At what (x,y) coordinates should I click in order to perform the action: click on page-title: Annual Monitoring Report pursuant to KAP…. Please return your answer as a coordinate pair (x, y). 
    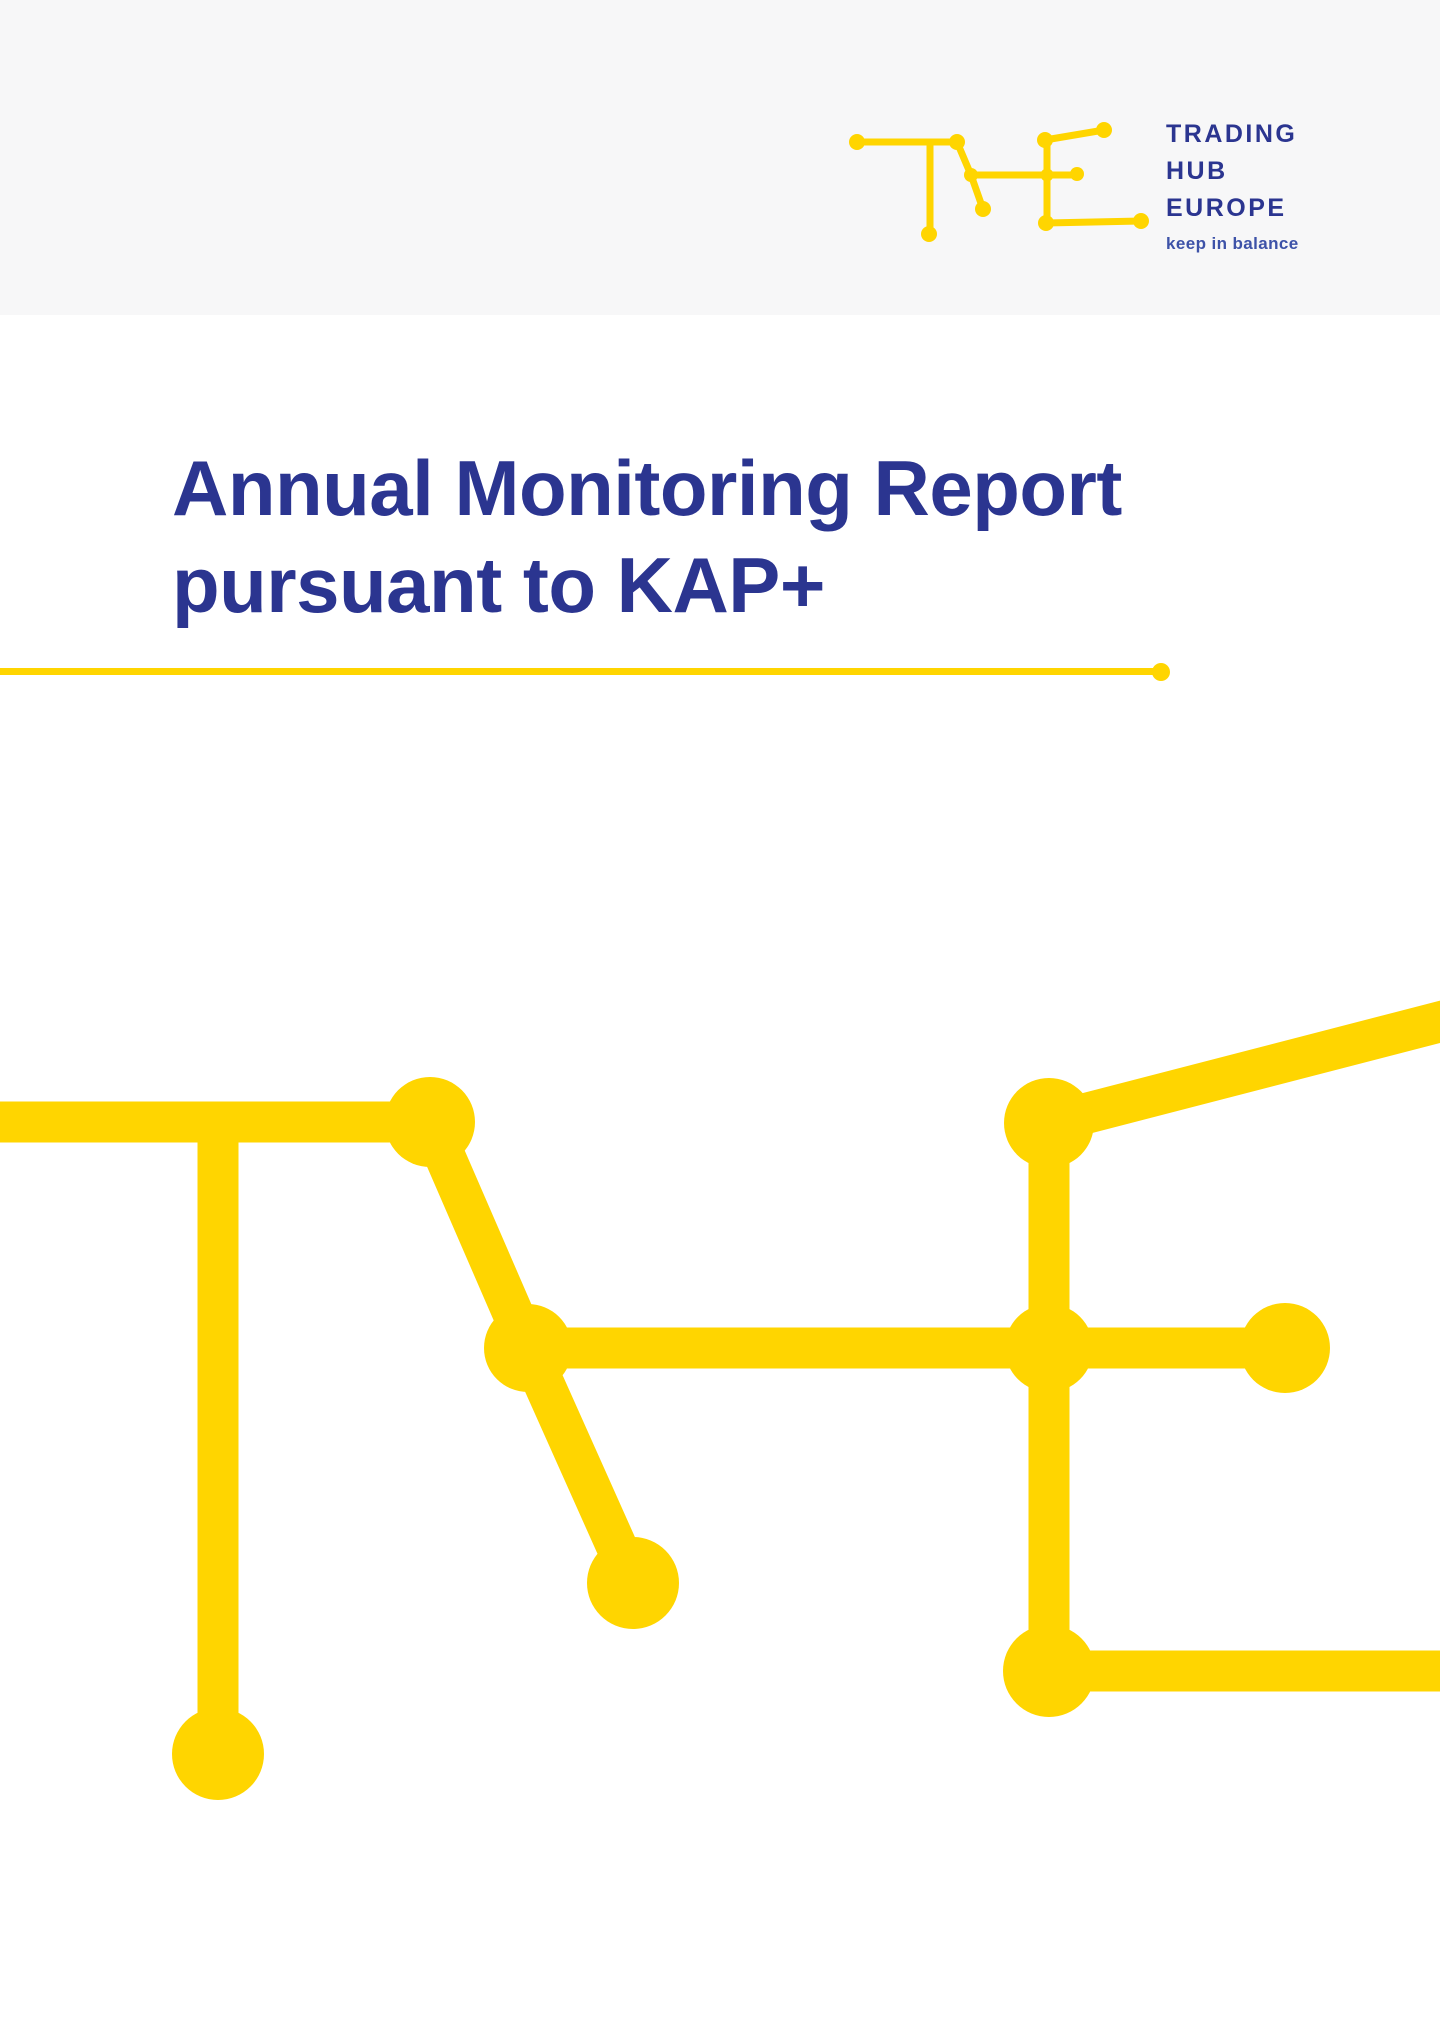
    Looking at the image, I should click on (722, 537).